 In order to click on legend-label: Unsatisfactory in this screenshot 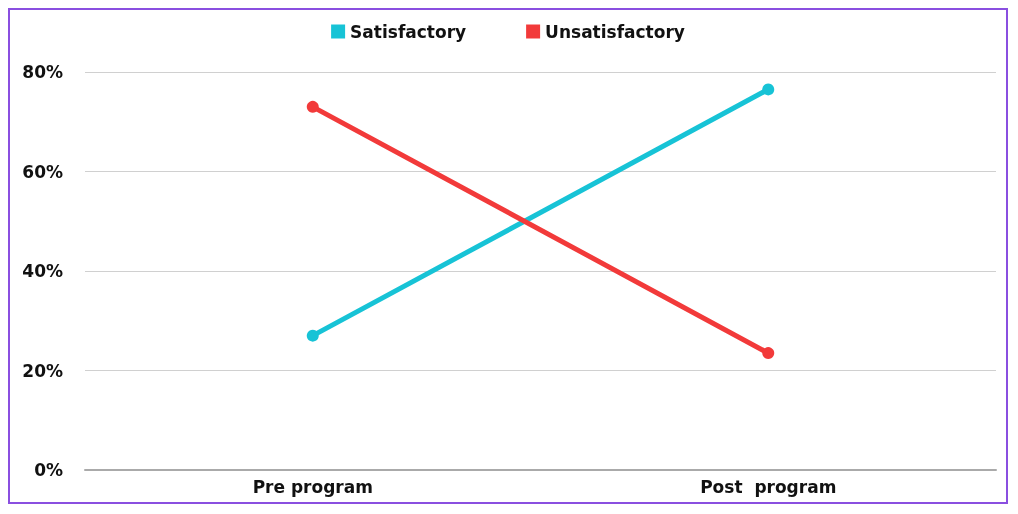, I will do `click(615, 31)`.